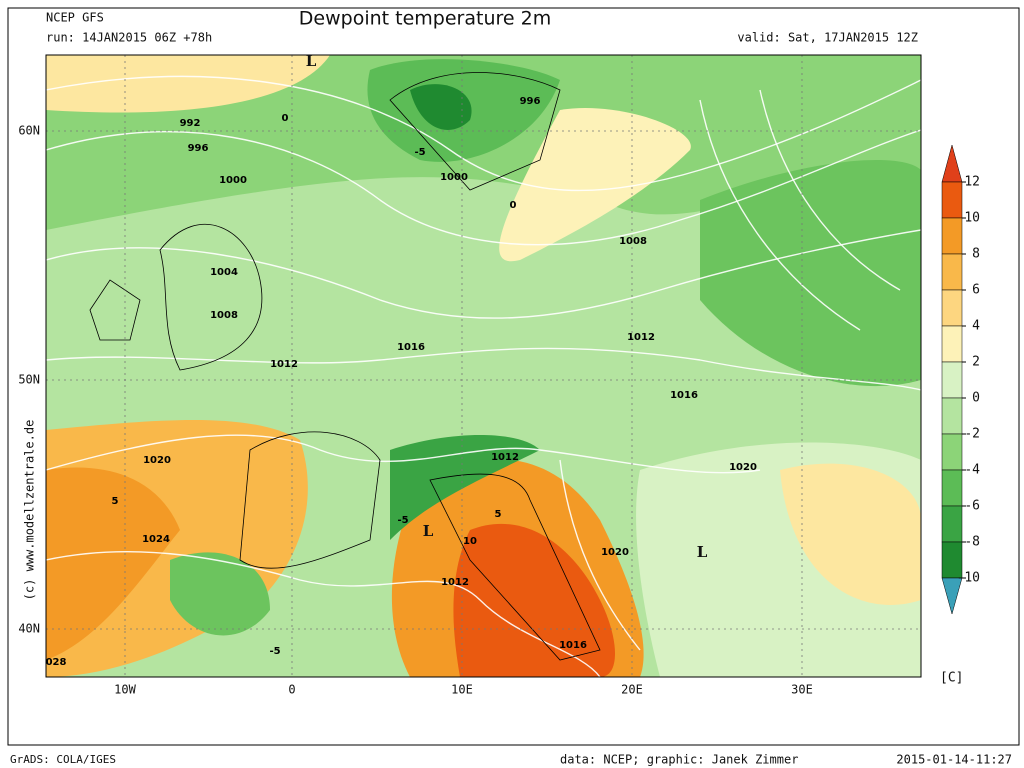 This screenshot has width=1024, height=768. What do you see at coordinates (224, 272) in the screenshot?
I see `contour-label: 1004` at bounding box center [224, 272].